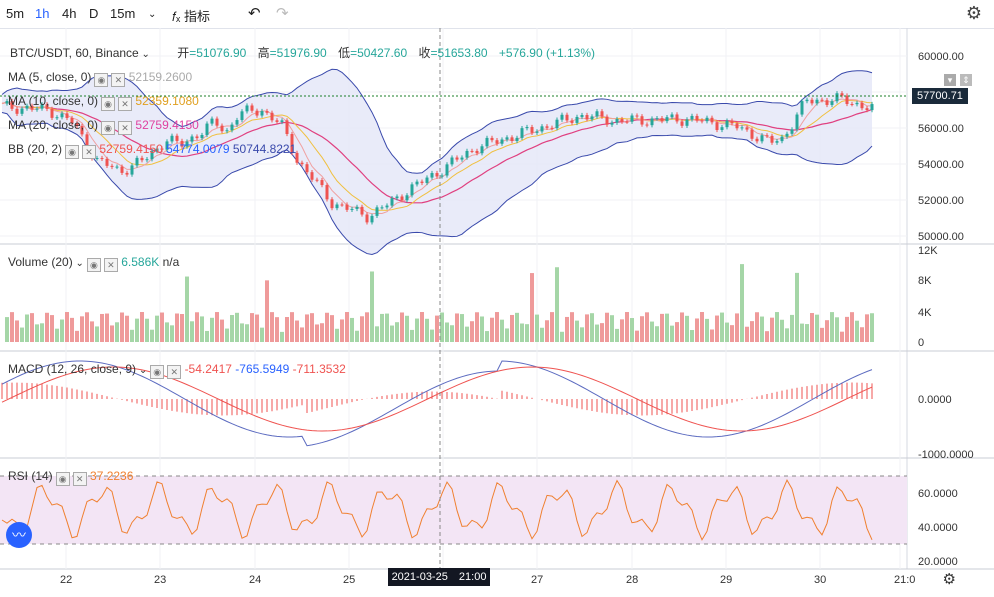 This screenshot has width=994, height=597. What do you see at coordinates (152, 14) in the screenshot?
I see `interval-dropdown-chevron-down-icon: ⌄` at bounding box center [152, 14].